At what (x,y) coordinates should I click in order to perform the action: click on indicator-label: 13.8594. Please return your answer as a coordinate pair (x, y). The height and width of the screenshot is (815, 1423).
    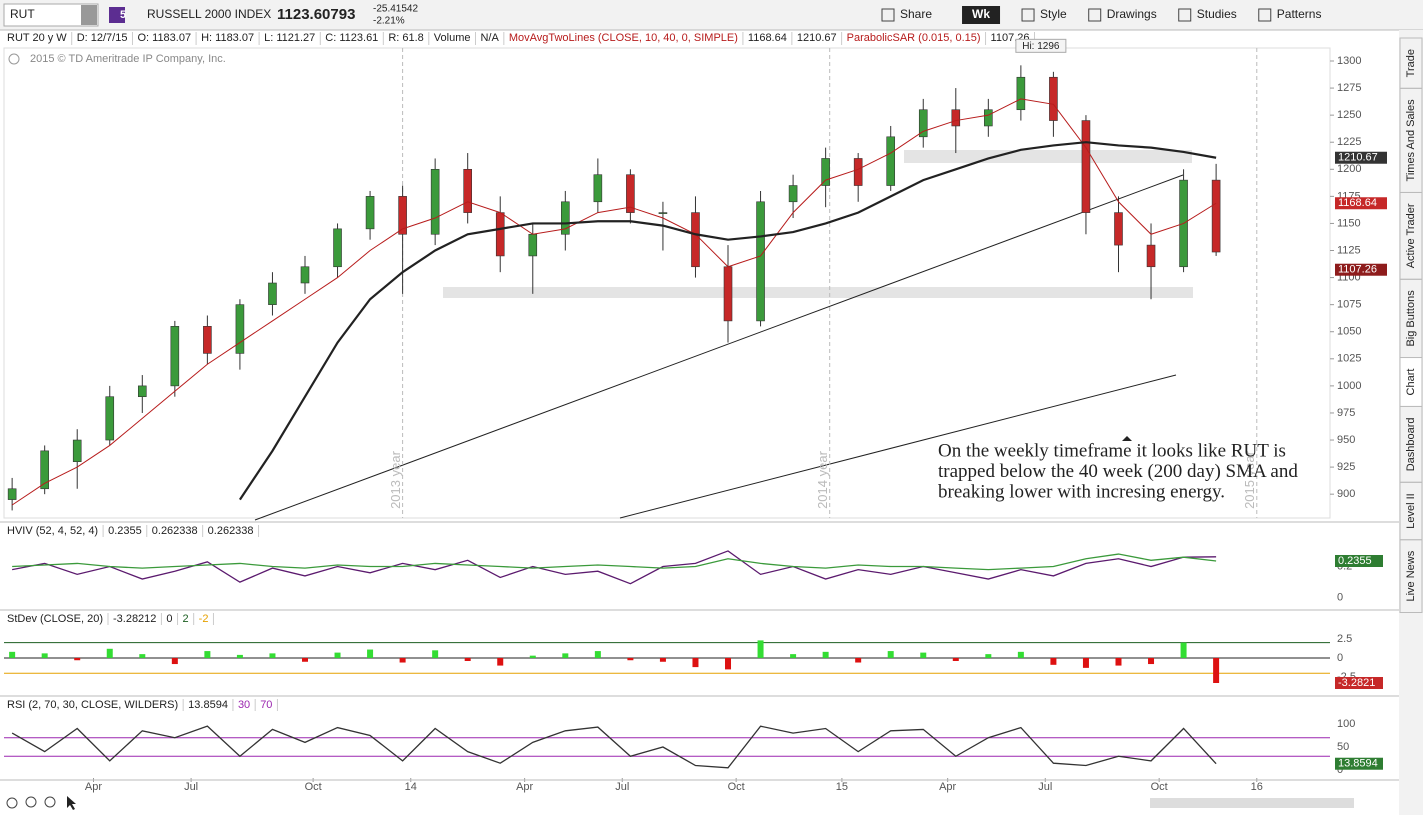
    Looking at the image, I should click on (208, 705).